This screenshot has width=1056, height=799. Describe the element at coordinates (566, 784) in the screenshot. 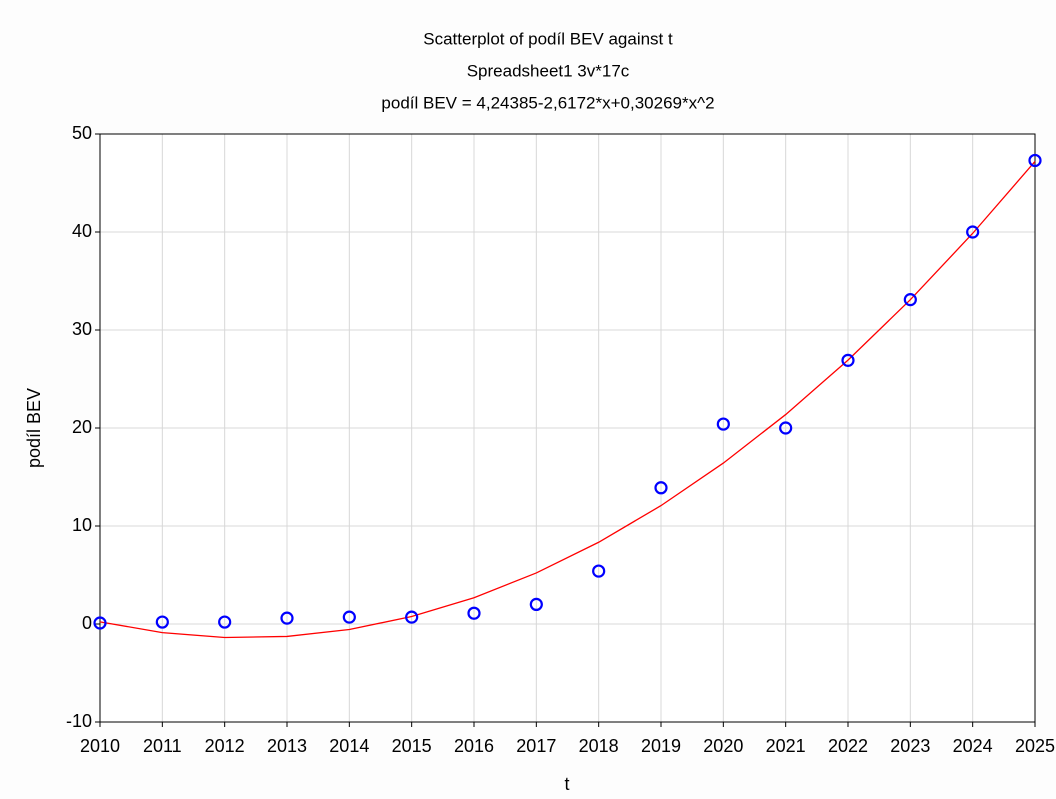

I see `x-axis-label: t` at that location.